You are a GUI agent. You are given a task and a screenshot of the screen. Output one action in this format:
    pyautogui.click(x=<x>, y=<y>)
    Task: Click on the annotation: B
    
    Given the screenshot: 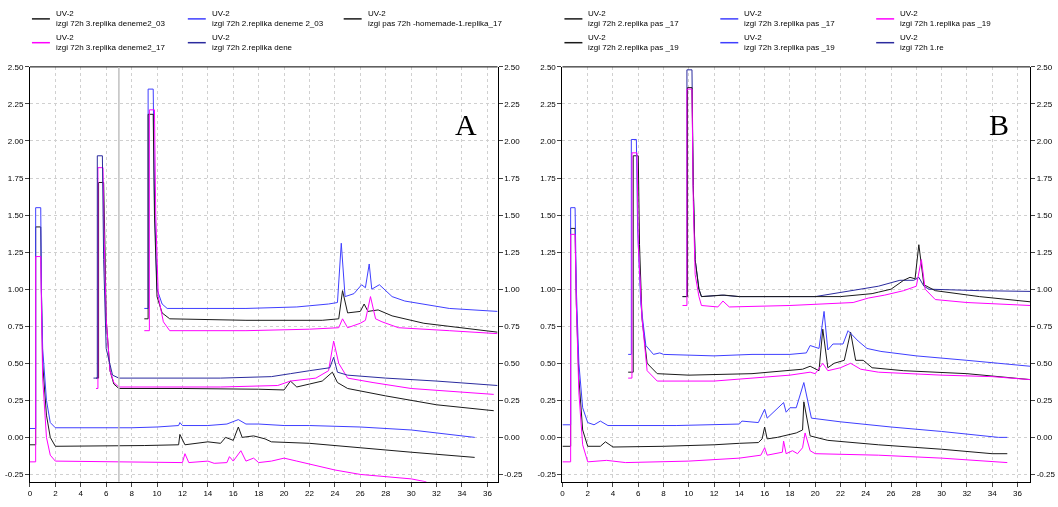 What is the action you would take?
    pyautogui.click(x=999, y=124)
    